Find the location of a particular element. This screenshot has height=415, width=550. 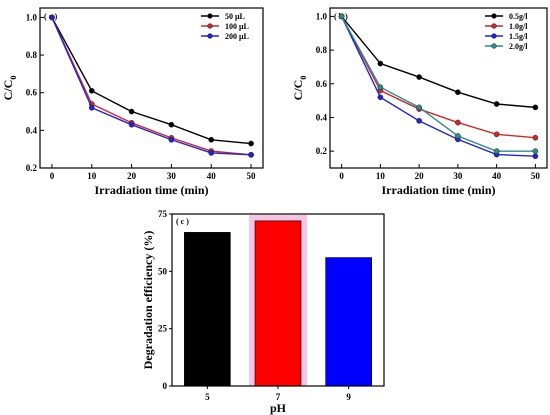

y-tick-label: 50 is located at coordinates (163, 271).